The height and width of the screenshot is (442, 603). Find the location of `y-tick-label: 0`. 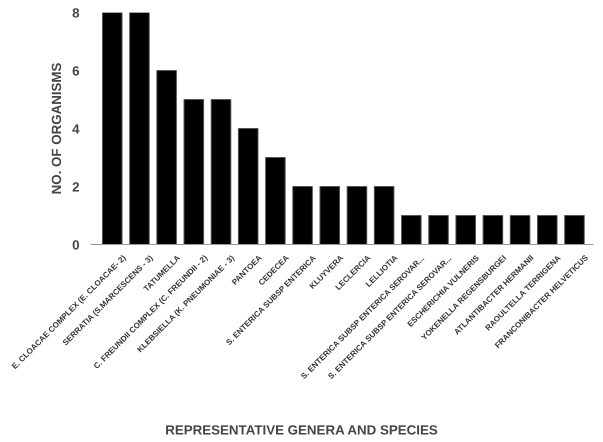

y-tick-label: 0 is located at coordinates (76, 245).